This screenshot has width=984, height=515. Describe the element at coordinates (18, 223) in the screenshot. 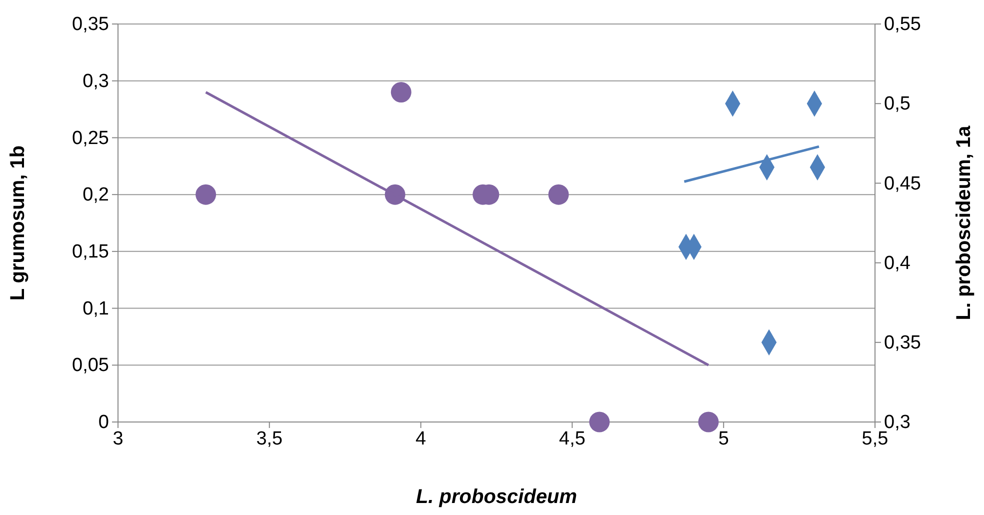

I see `y-axis-title: L grumosum, 1b` at that location.